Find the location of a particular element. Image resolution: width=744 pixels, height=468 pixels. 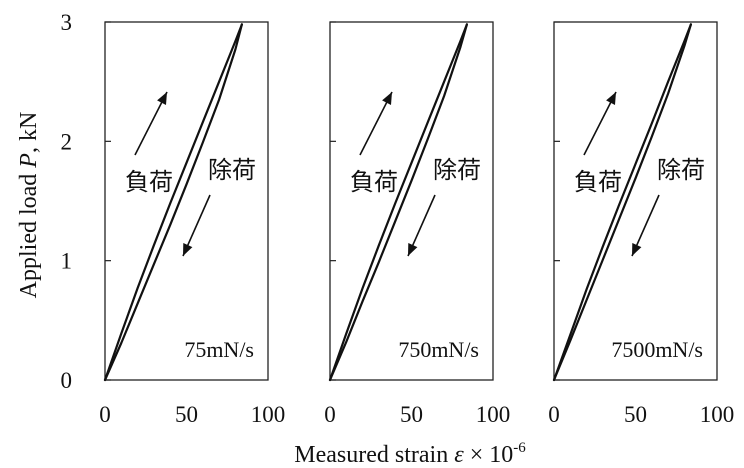

x-axis-title-times: × 10 is located at coordinates (489, 455).